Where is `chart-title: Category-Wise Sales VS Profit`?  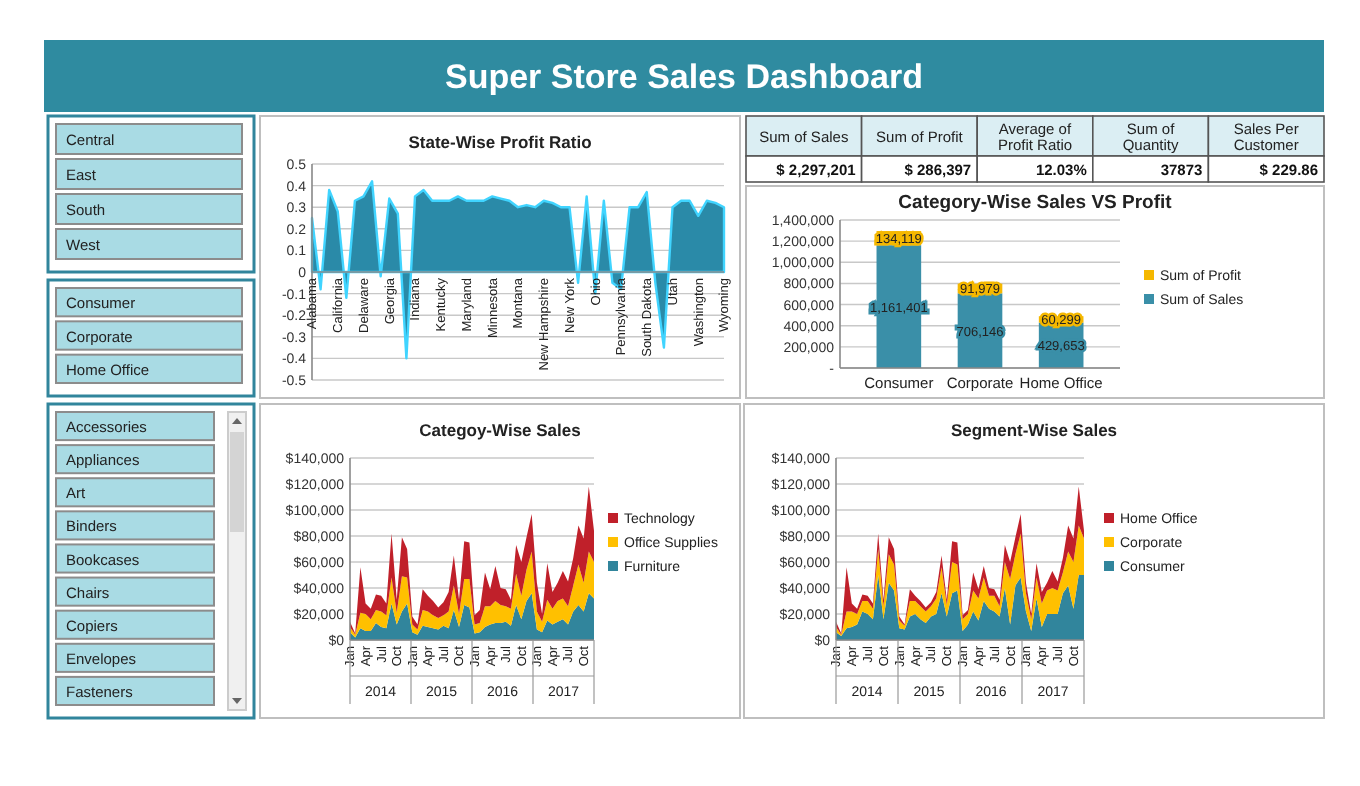
chart-title: Category-Wise Sales VS Profit is located at coordinates (1036, 203).